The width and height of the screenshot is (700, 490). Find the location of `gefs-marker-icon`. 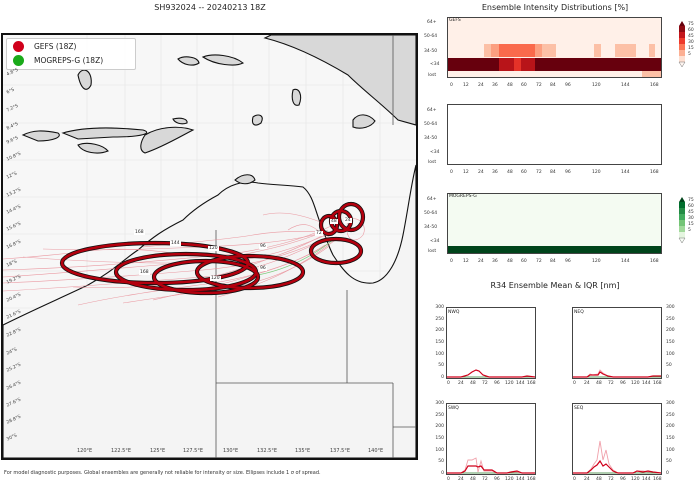

gefs-marker-icon is located at coordinates (18, 46).